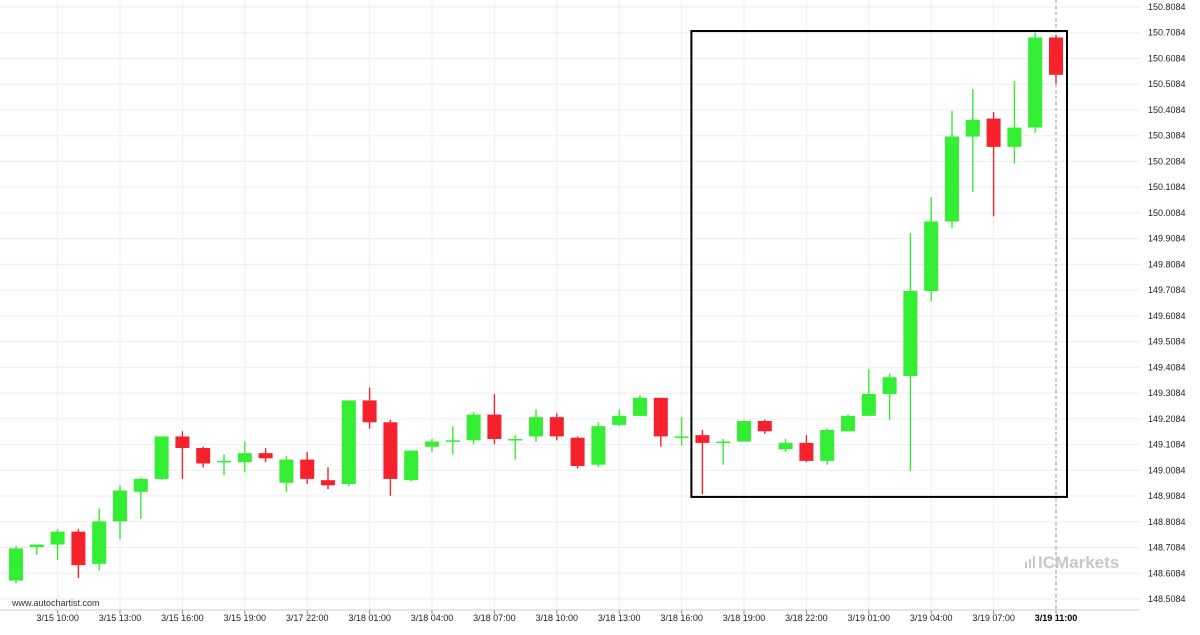 This screenshot has width=1200, height=635. Describe the element at coordinates (1167, 573) in the screenshot. I see `y-tick-label: 148.6084` at that location.